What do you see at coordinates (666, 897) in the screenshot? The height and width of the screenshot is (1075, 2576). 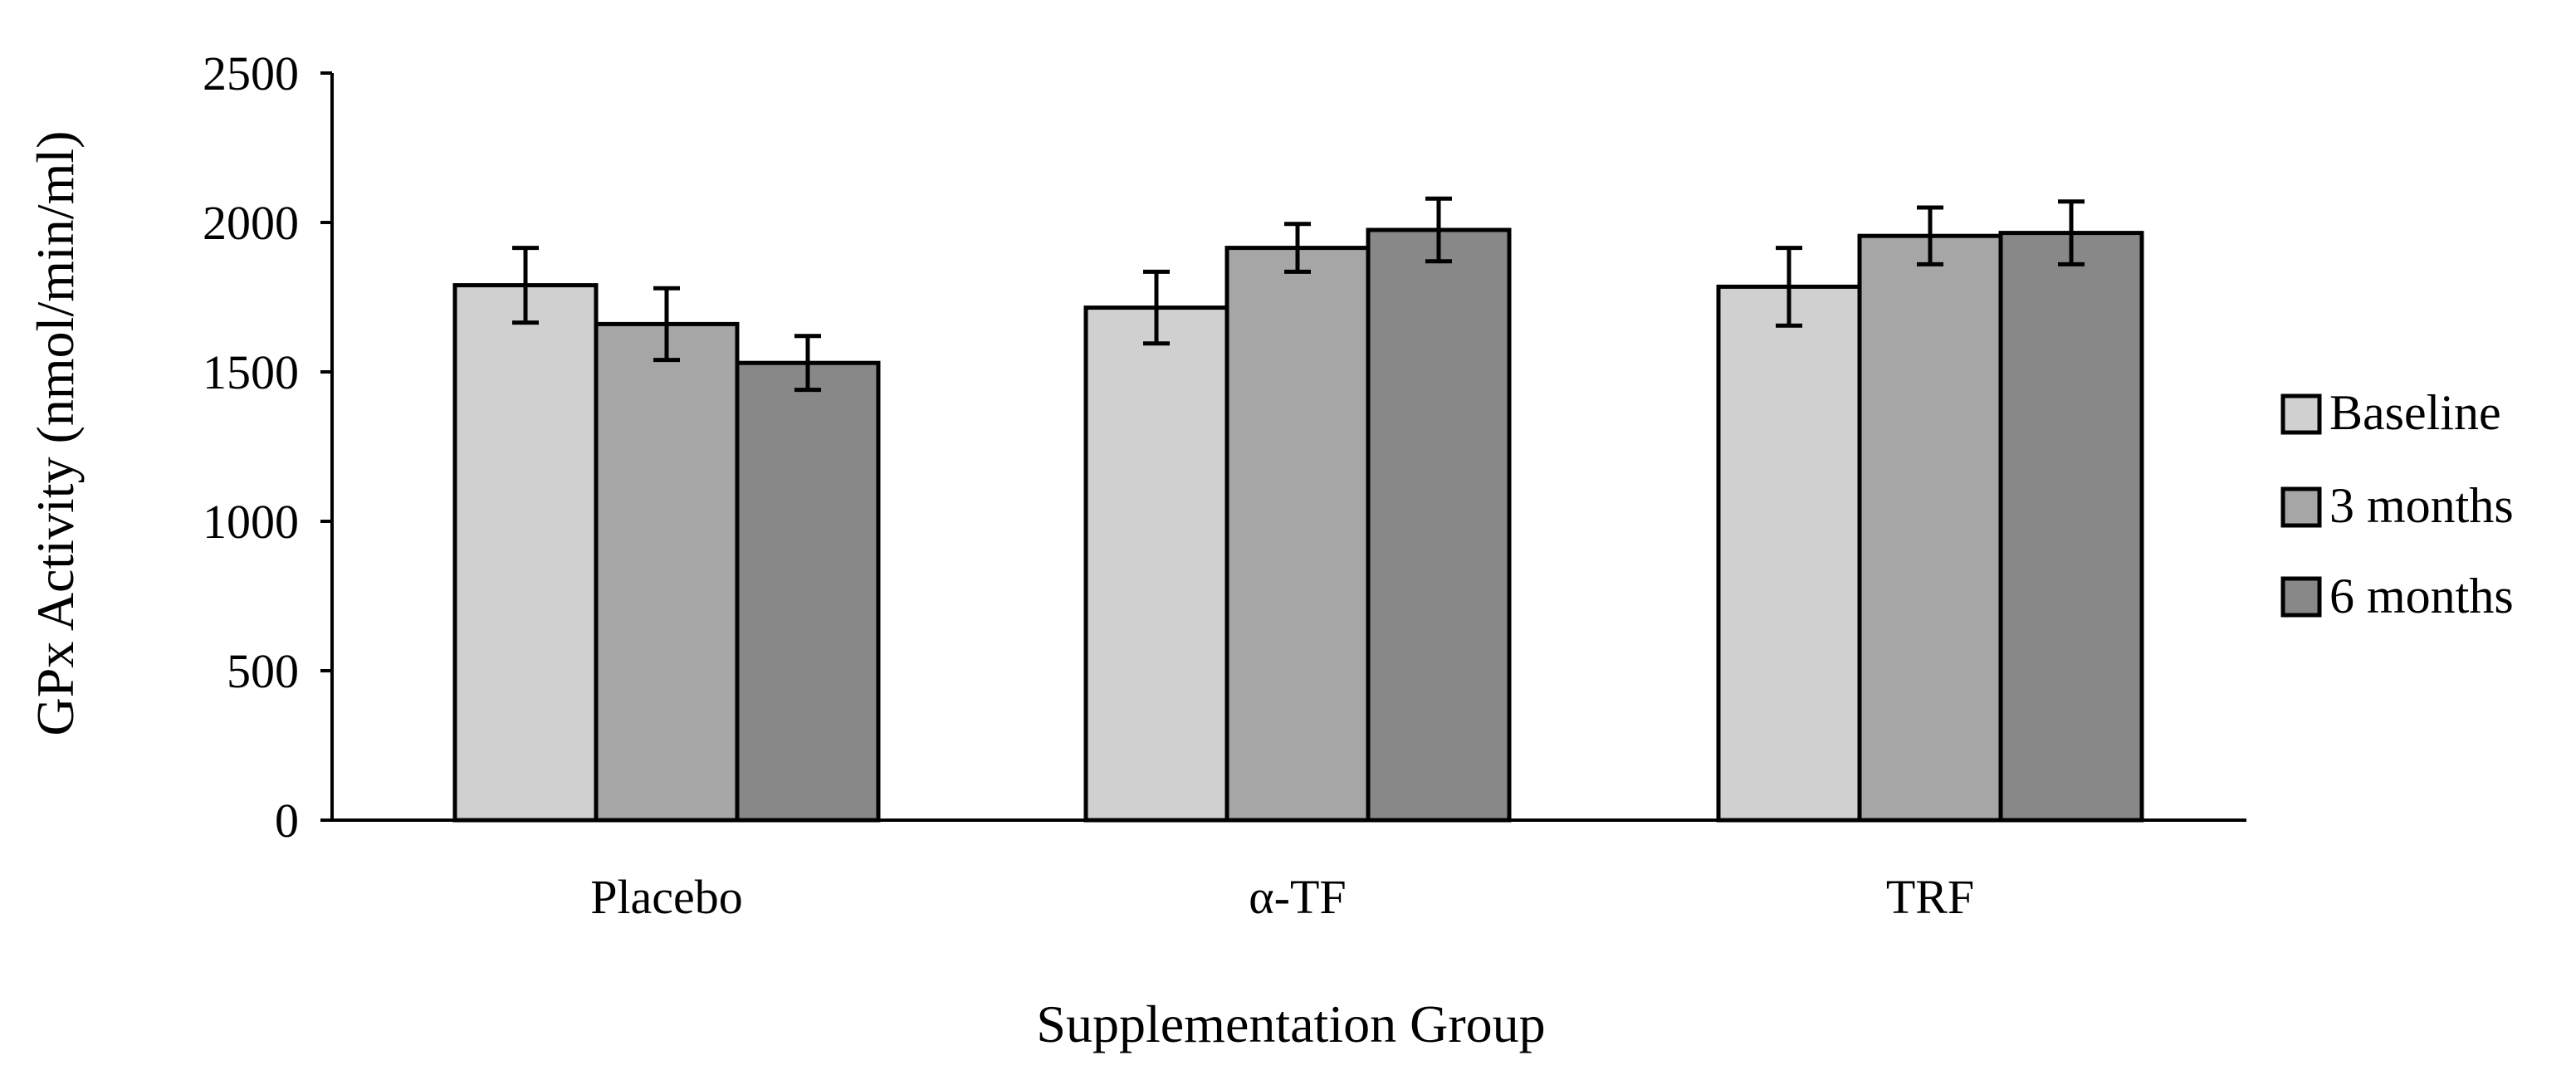 I see `x-tick-label-1: Placebo` at bounding box center [666, 897].